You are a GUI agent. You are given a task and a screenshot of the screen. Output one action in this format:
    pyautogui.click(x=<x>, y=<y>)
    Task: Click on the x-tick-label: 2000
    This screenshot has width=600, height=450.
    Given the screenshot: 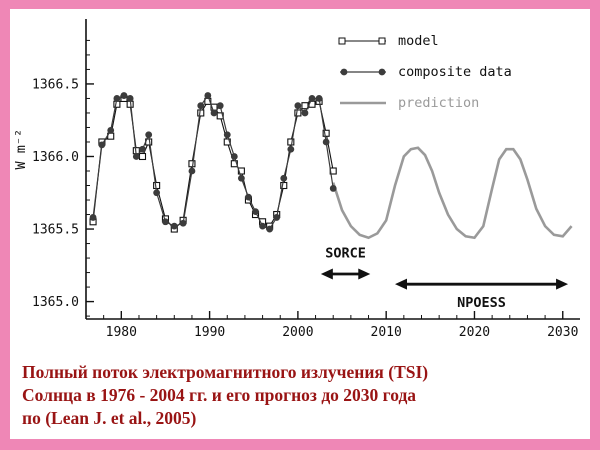 What is the action you would take?
    pyautogui.click(x=297, y=332)
    